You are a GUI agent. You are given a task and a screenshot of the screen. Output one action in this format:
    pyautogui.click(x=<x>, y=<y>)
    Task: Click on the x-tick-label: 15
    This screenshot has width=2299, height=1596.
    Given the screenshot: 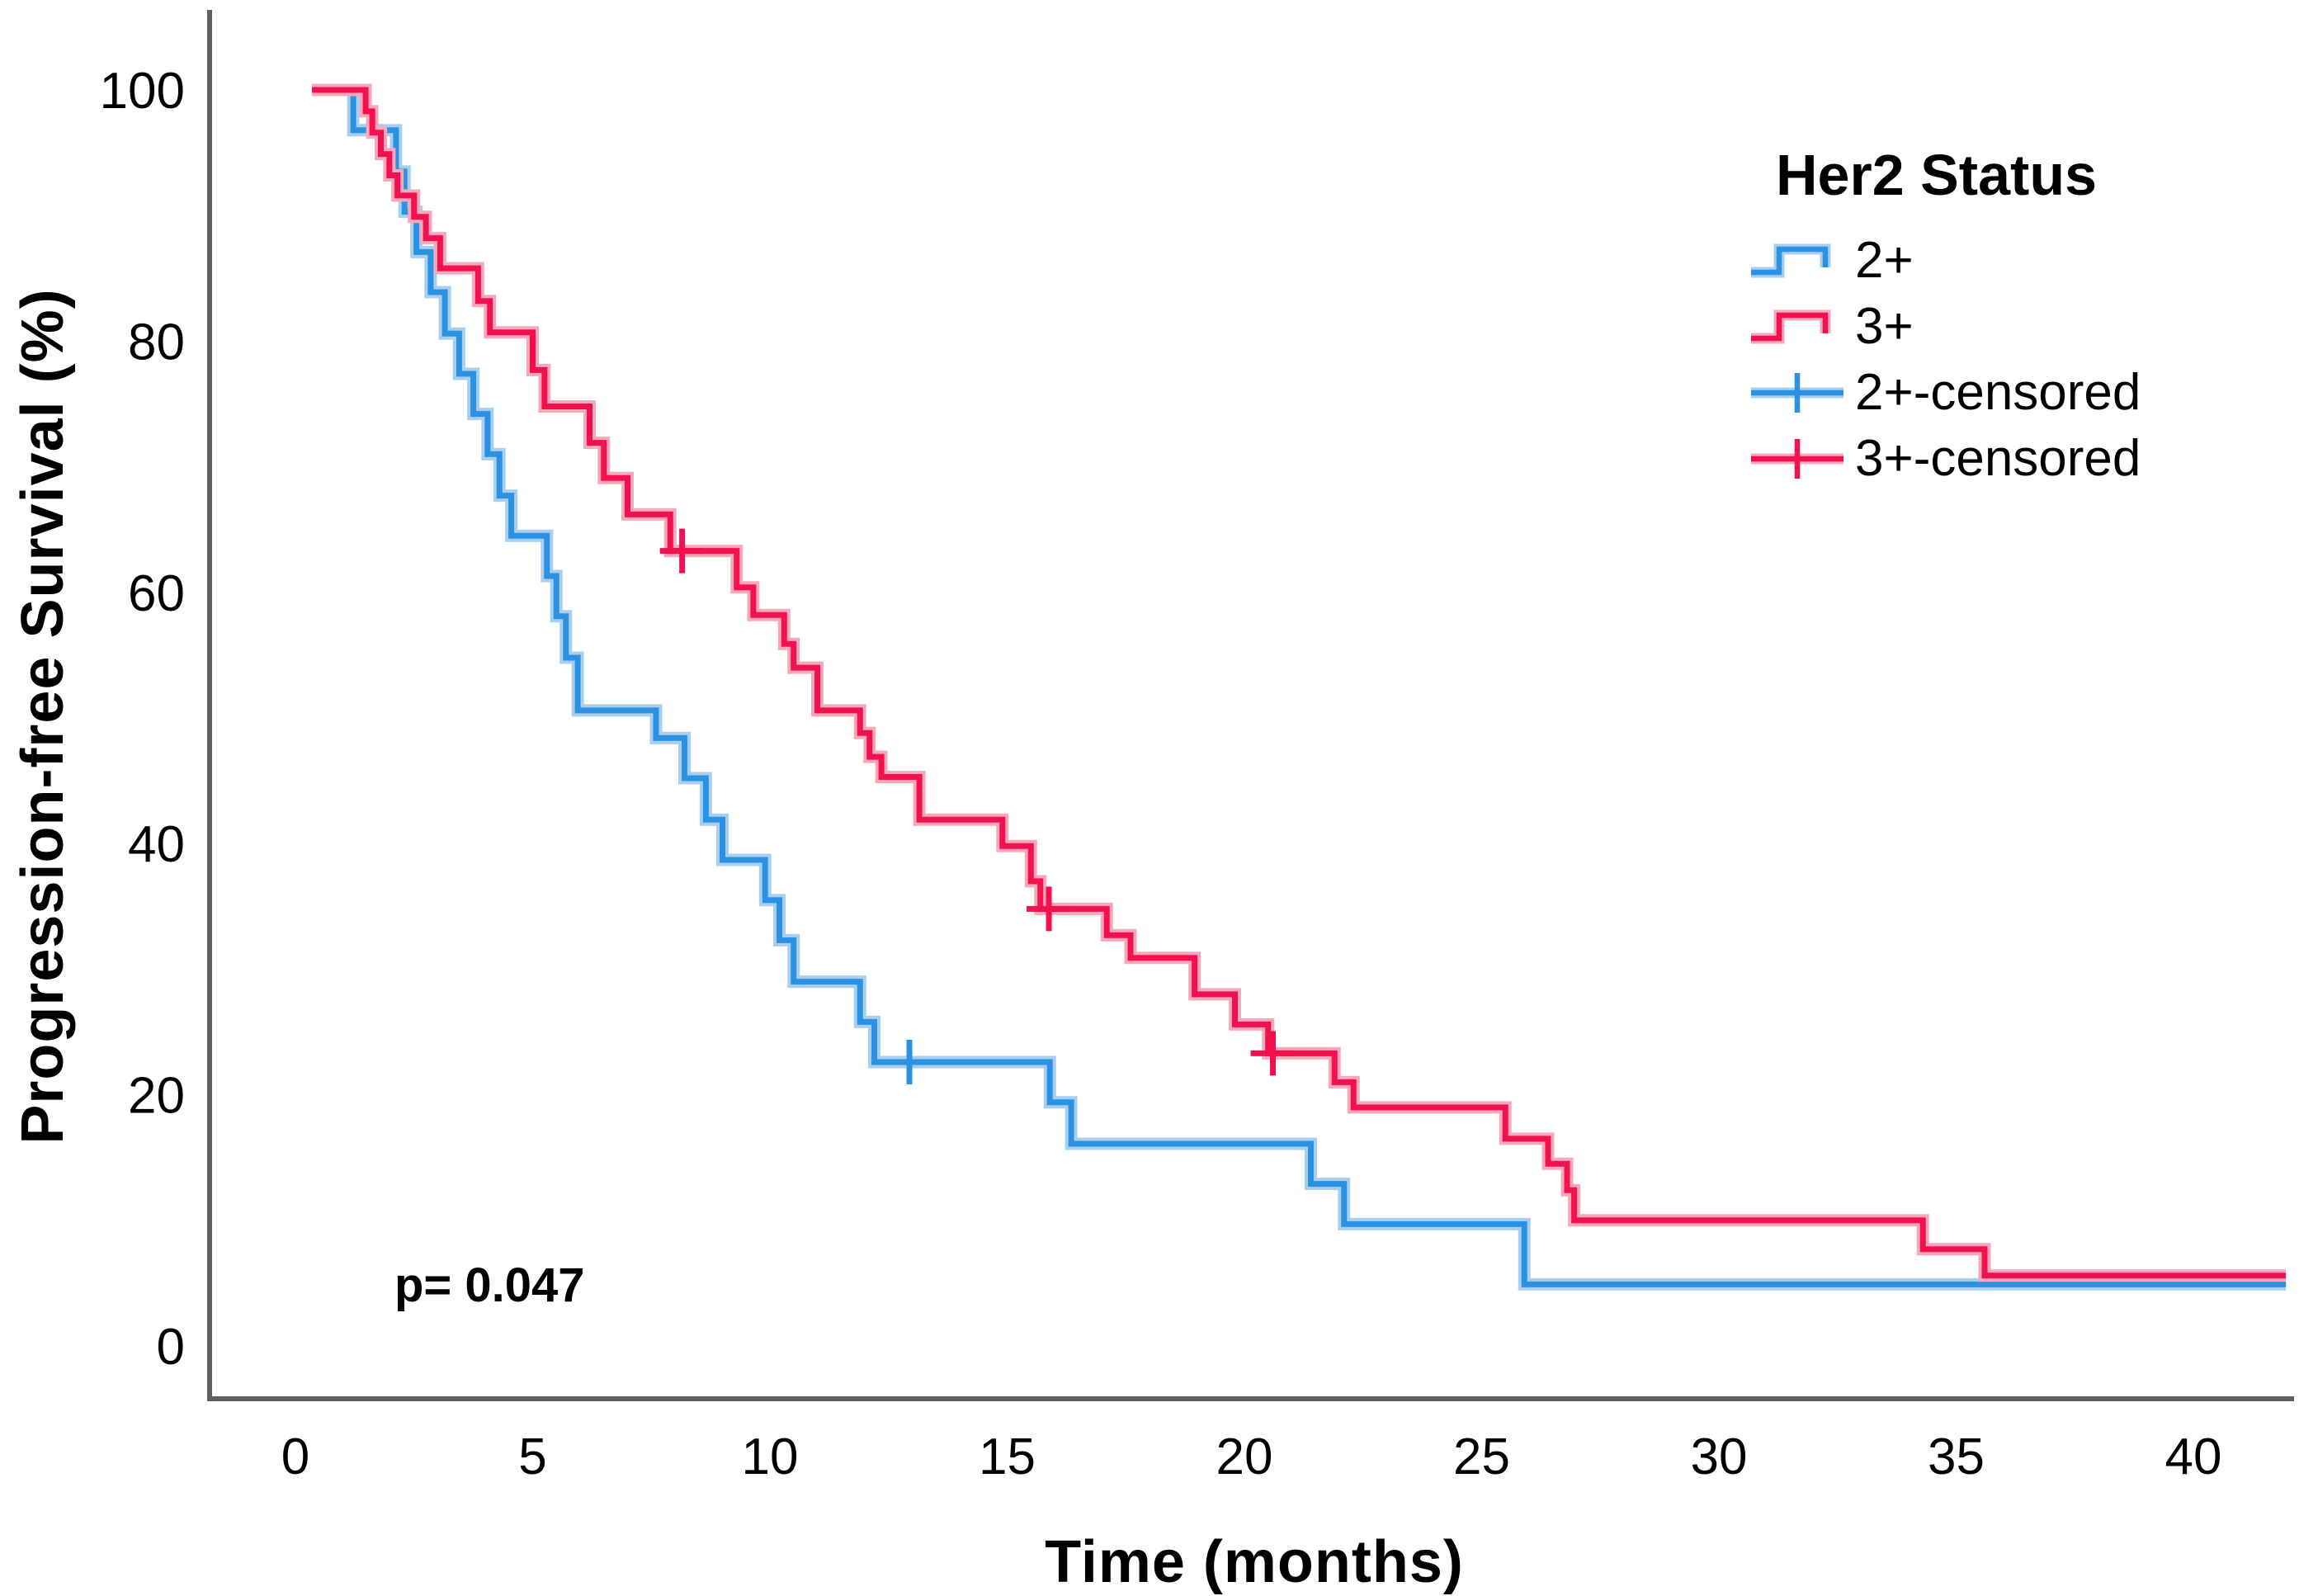 What is the action you would take?
    pyautogui.click(x=1007, y=1456)
    